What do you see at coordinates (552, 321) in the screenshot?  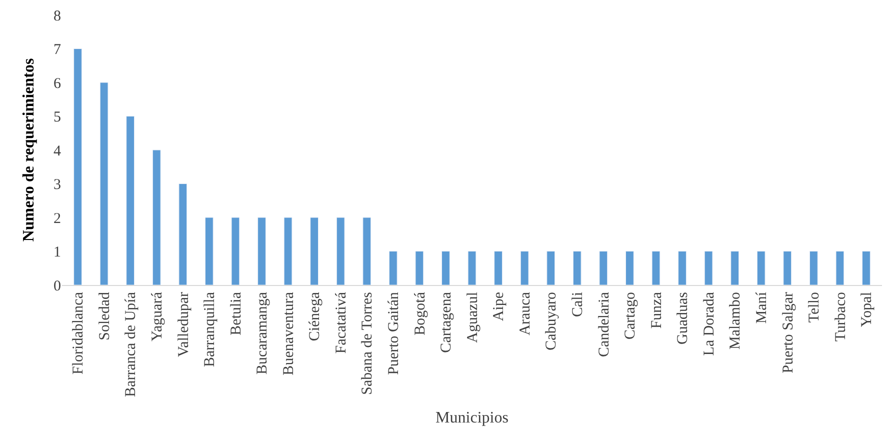 I see `x-tick-label: Cabuyaro` at bounding box center [552, 321].